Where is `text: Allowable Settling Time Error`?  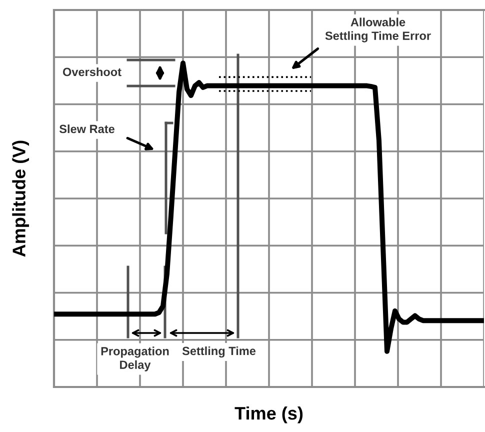 text: Allowable Settling Time Error is located at coordinates (378, 30).